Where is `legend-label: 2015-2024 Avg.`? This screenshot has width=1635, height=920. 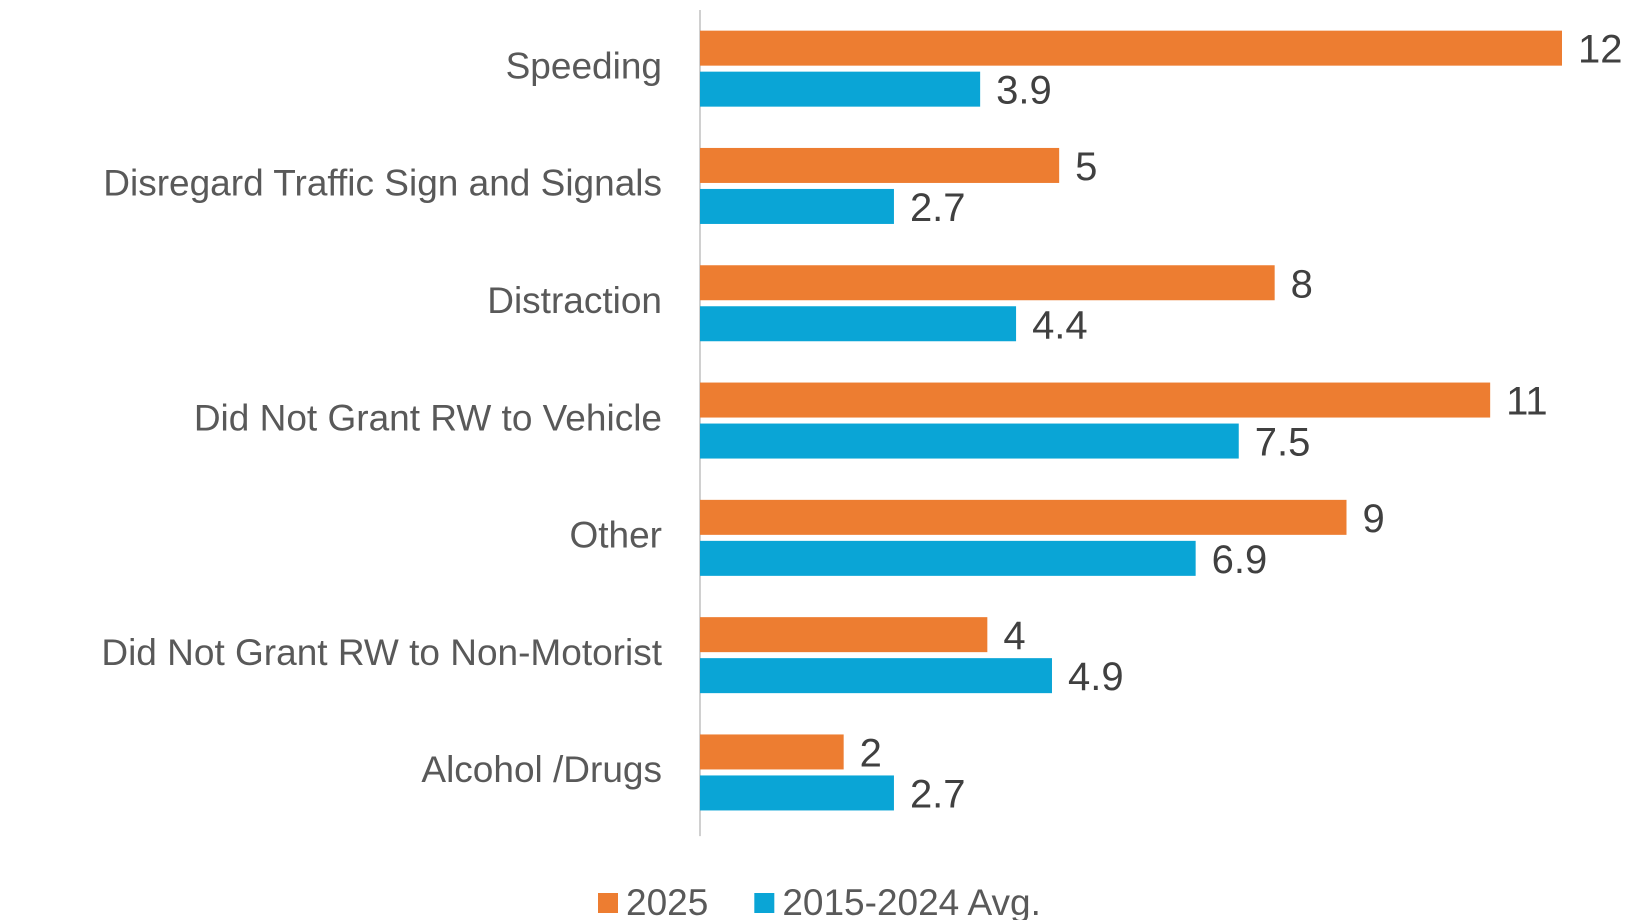 legend-label: 2015-2024 Avg. is located at coordinates (911, 901).